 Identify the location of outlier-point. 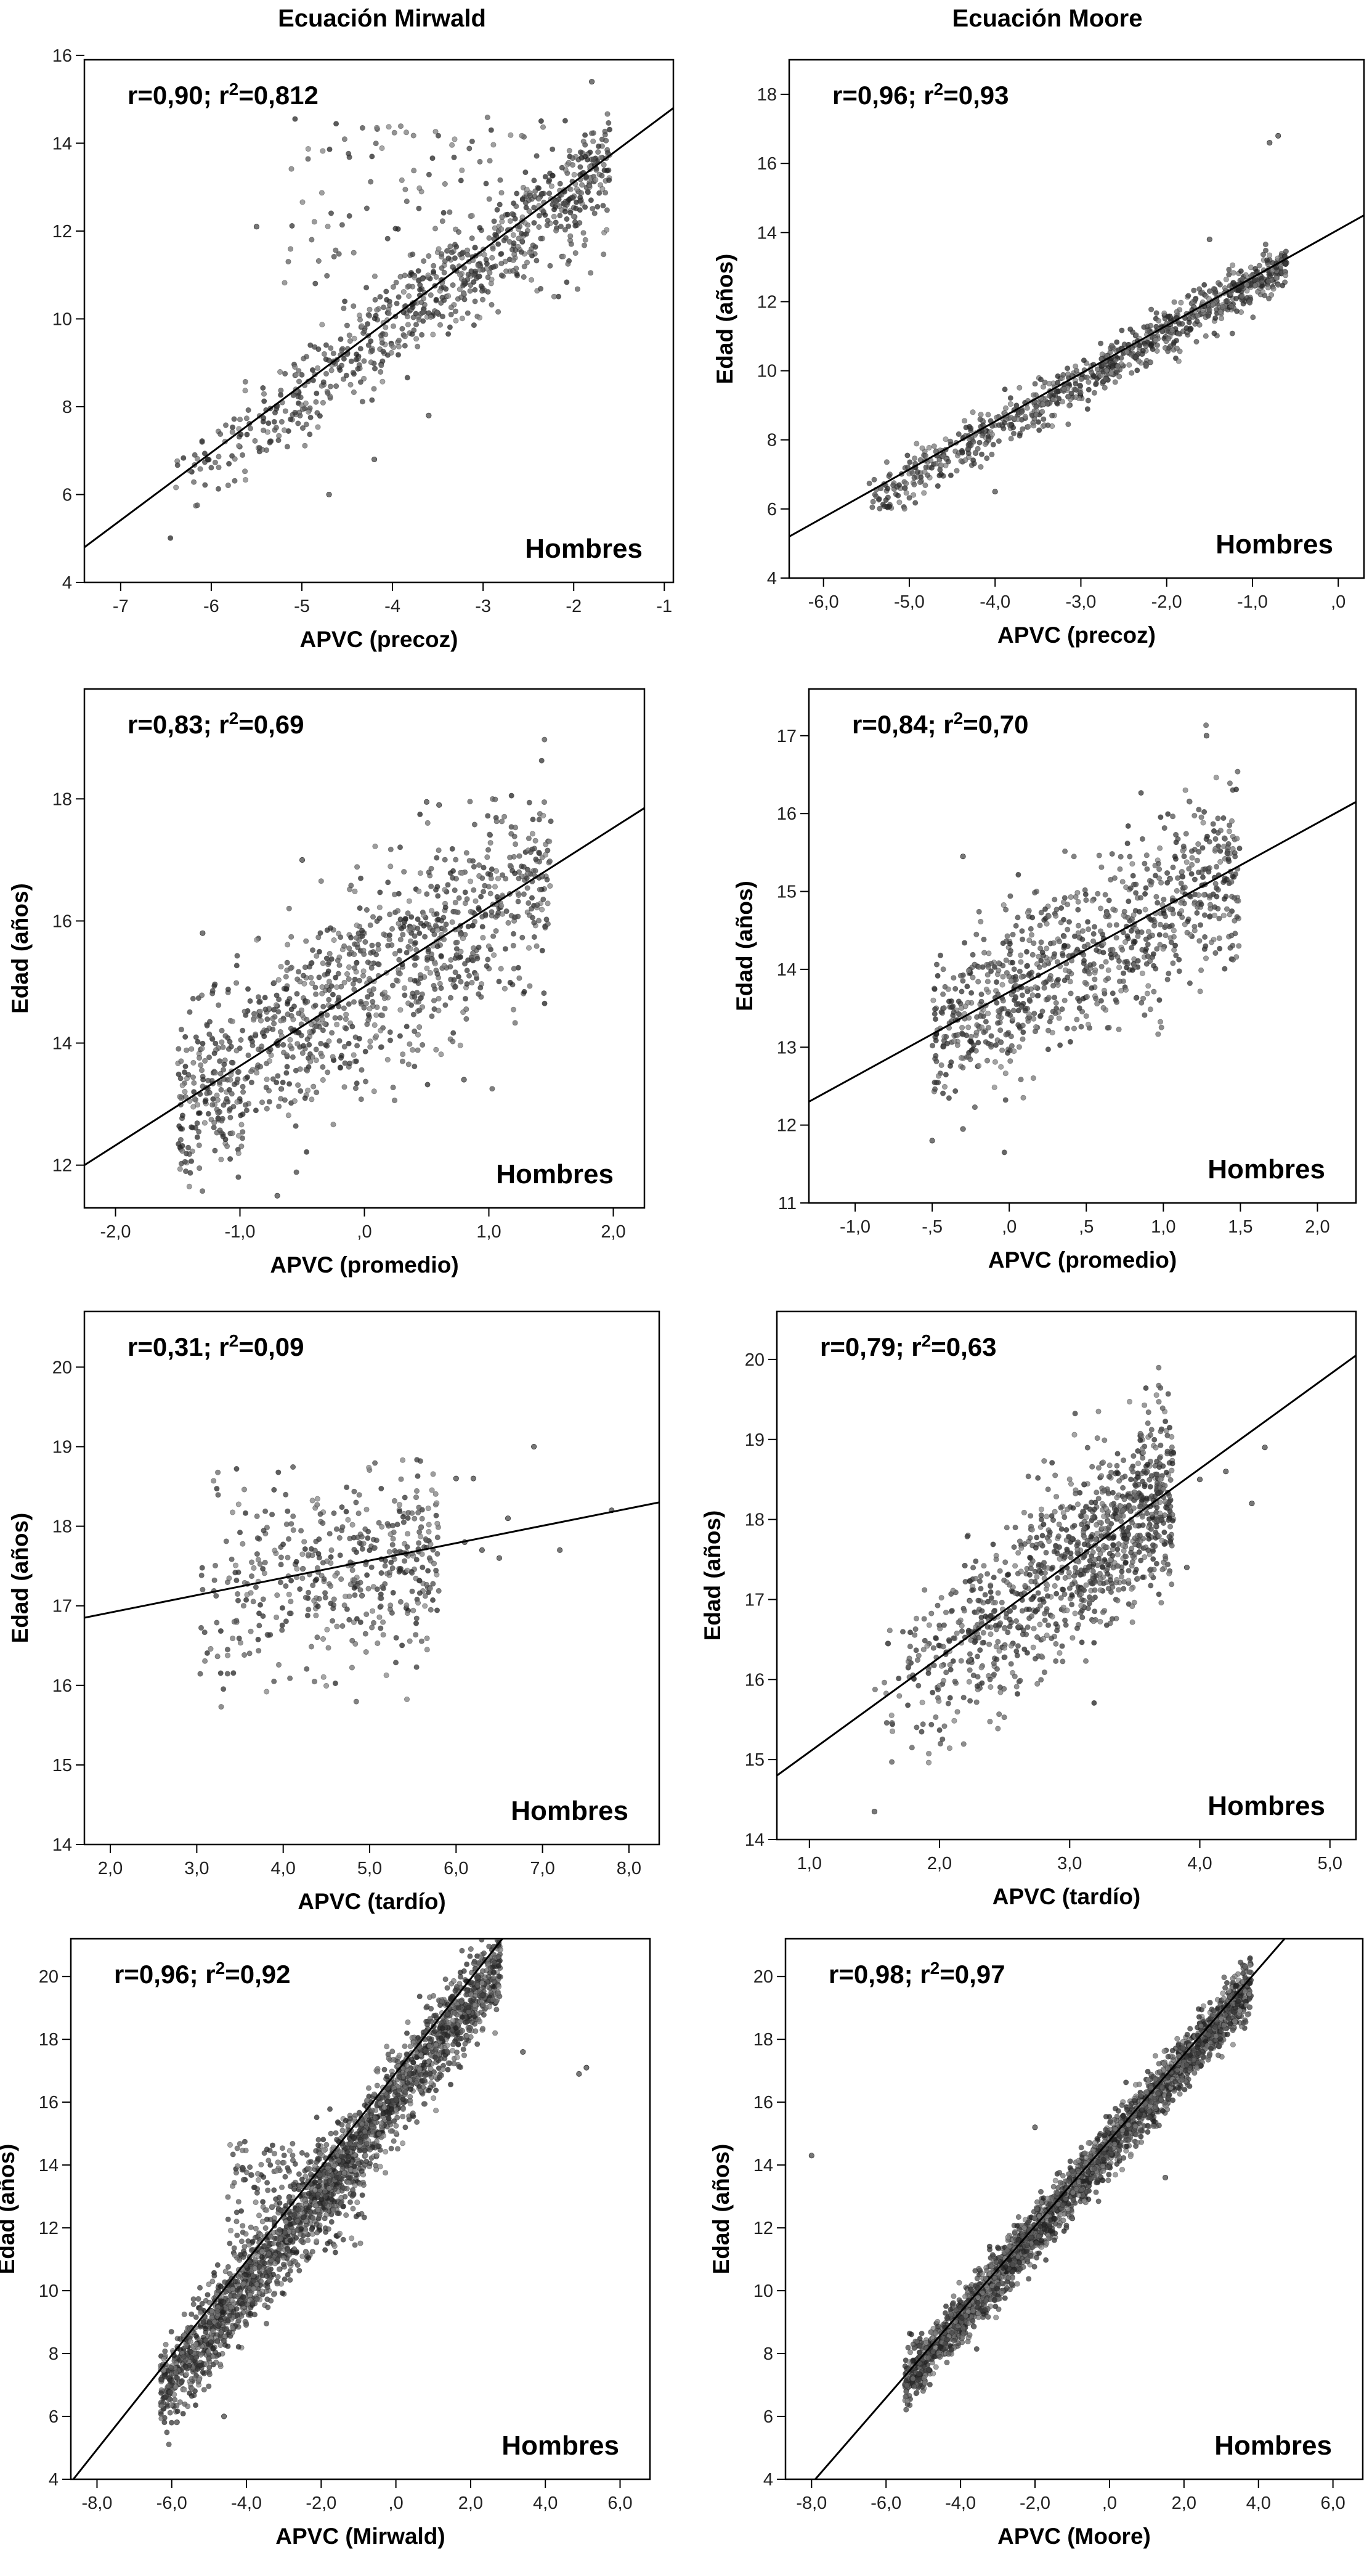
(427, 801).